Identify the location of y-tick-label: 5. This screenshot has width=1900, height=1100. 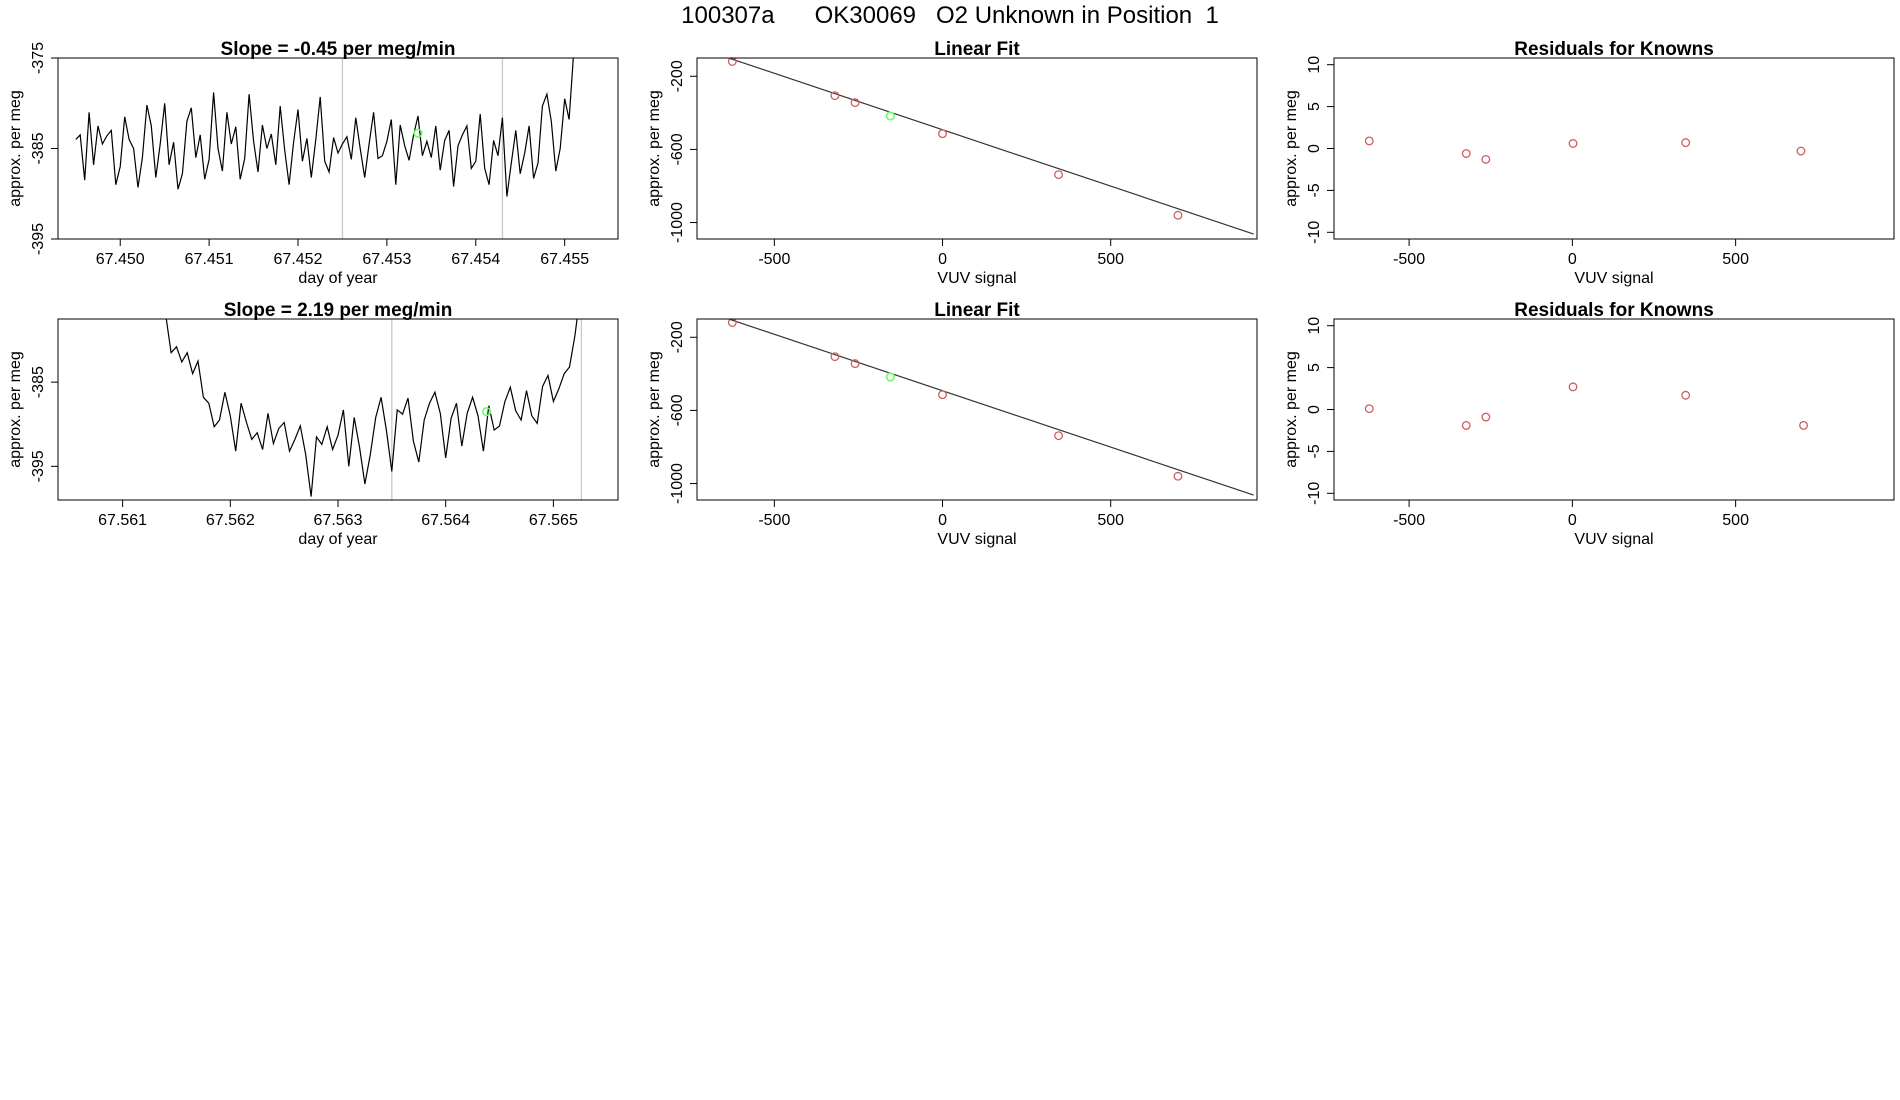
(1314, 367).